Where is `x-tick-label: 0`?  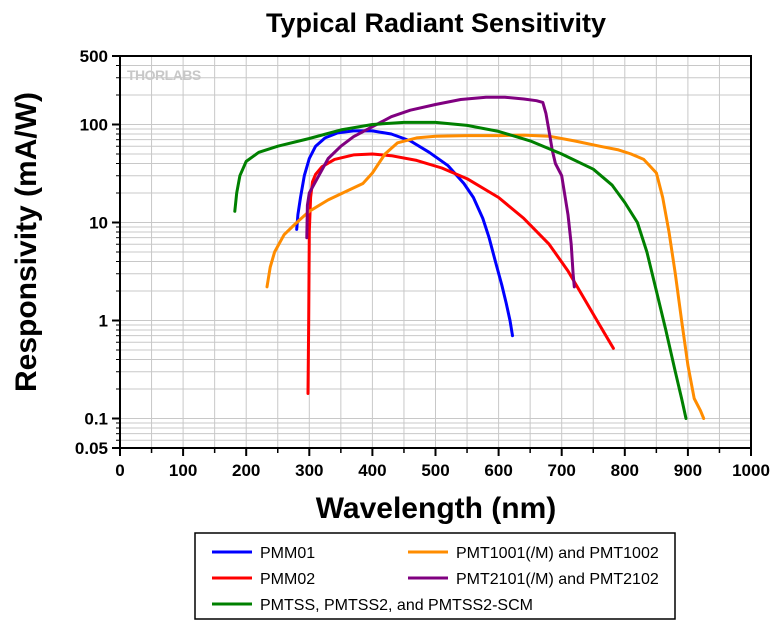
x-tick-label: 0 is located at coordinates (119, 470).